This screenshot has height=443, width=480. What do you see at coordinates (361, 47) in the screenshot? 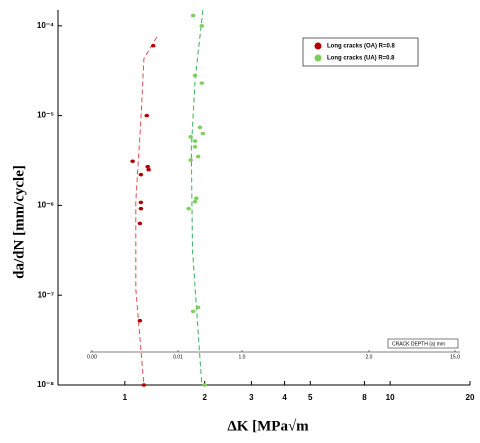
I see `legend-label: Long cracks (OA) R=0.8` at bounding box center [361, 47].